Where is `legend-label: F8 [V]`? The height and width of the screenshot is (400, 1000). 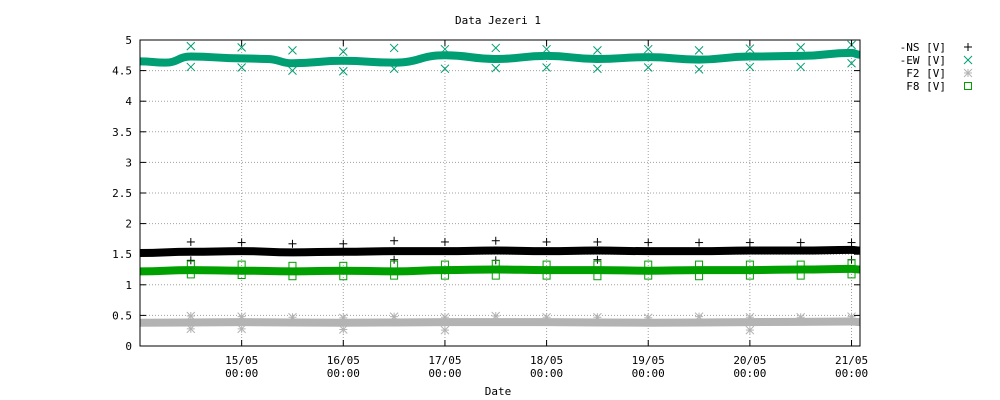 legend-label: F8 [V] is located at coordinates (926, 86).